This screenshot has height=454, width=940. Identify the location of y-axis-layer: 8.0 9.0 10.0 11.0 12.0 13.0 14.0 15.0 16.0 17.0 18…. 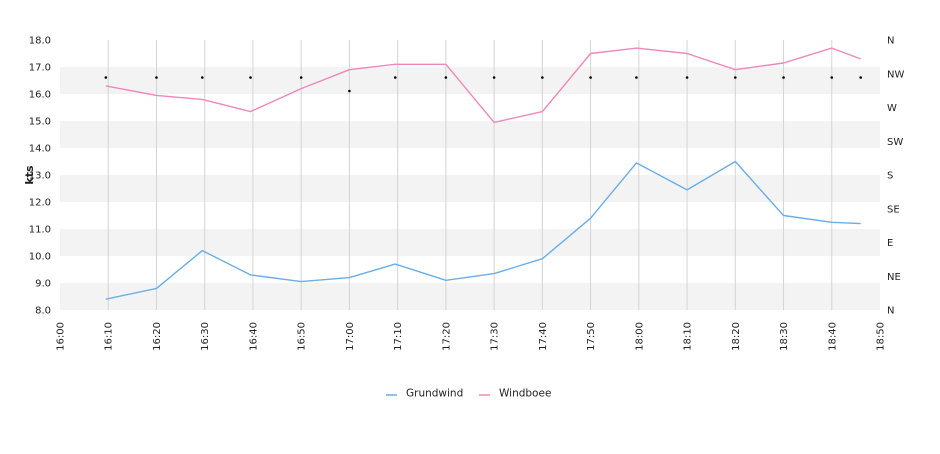
(40, 176).